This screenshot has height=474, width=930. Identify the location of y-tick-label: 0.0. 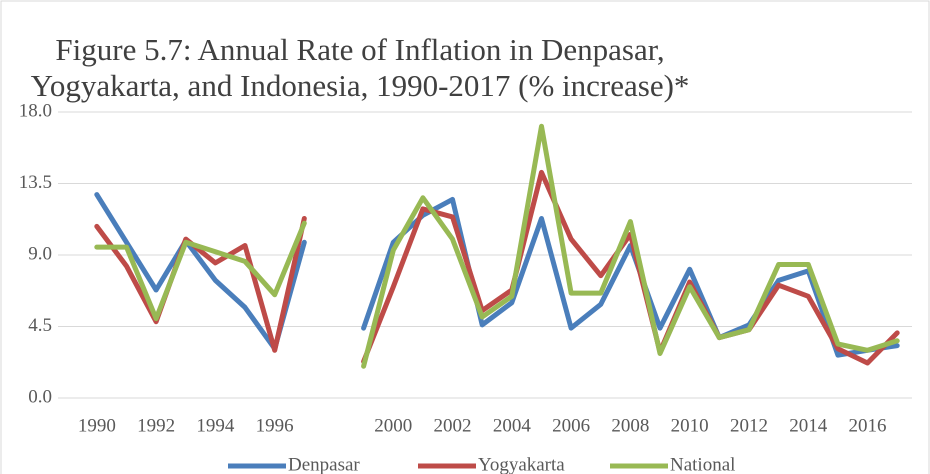
(40, 396).